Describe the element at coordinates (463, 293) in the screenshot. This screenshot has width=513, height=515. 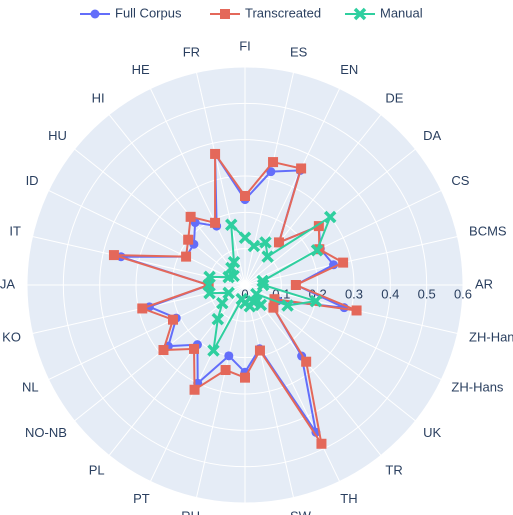
I see `radial-tick-label: 0.6` at that location.